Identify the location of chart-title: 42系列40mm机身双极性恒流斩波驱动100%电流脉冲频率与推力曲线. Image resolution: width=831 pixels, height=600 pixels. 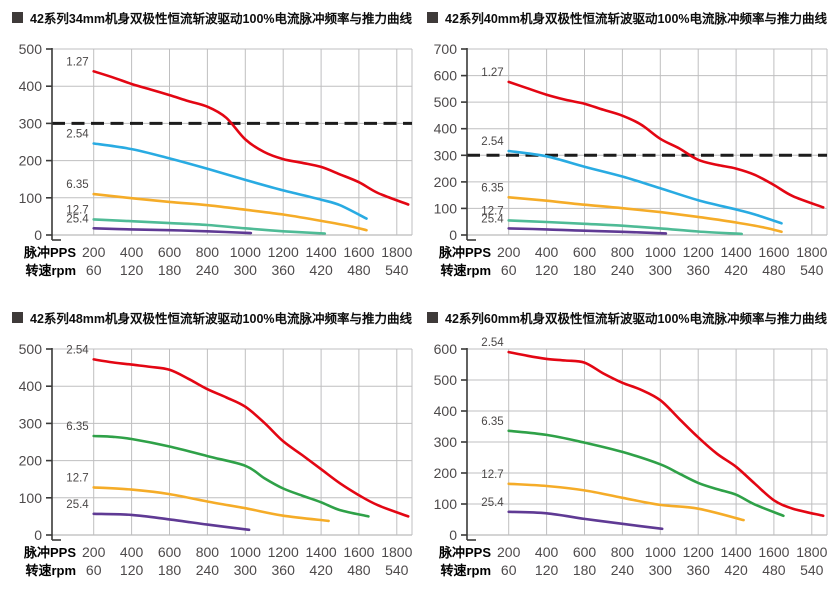
(636, 18).